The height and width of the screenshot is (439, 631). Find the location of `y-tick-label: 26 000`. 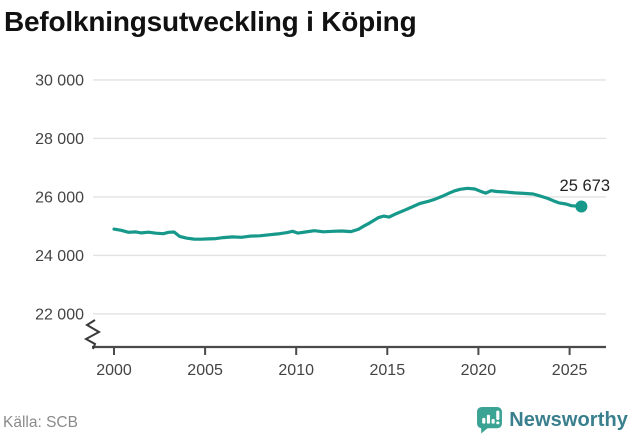

y-tick-label: 26 000 is located at coordinates (59, 197).